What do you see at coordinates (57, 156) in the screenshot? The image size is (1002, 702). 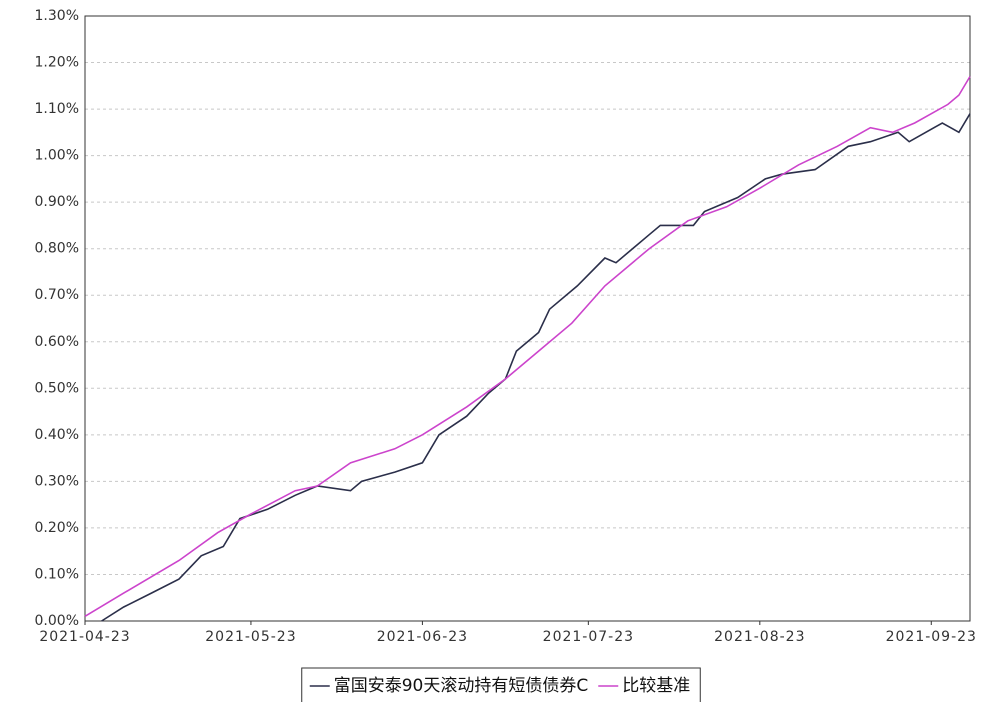 I see `y-tick-label: 1.00%` at bounding box center [57, 156].